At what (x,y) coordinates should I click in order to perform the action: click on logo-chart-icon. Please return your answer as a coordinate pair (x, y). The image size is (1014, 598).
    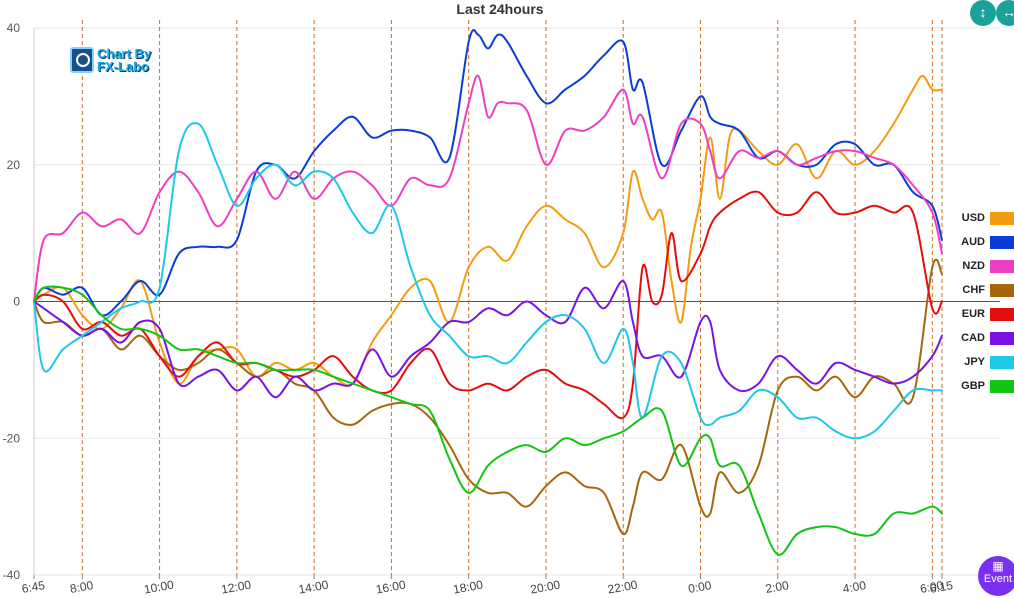
    Looking at the image, I should click on (82, 60).